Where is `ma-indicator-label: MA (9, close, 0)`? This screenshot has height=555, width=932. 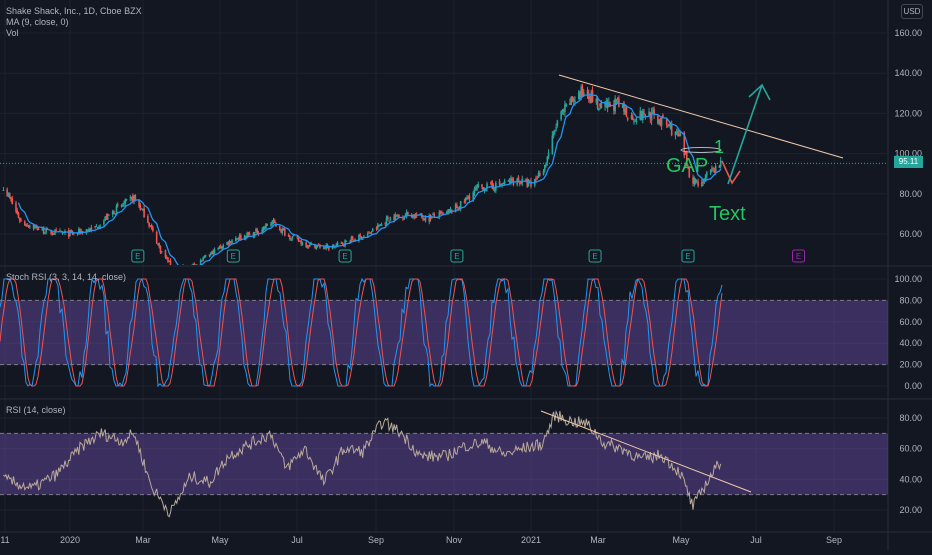 ma-indicator-label: MA (9, close, 0) is located at coordinates (37, 22).